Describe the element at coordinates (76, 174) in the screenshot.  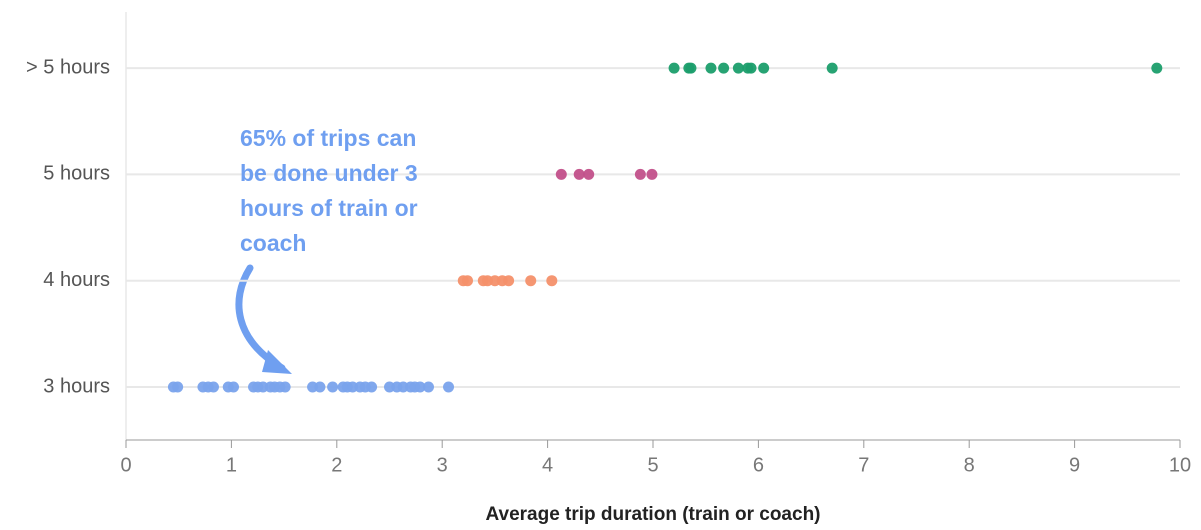
I see `y-tick-label: 5 hours` at that location.